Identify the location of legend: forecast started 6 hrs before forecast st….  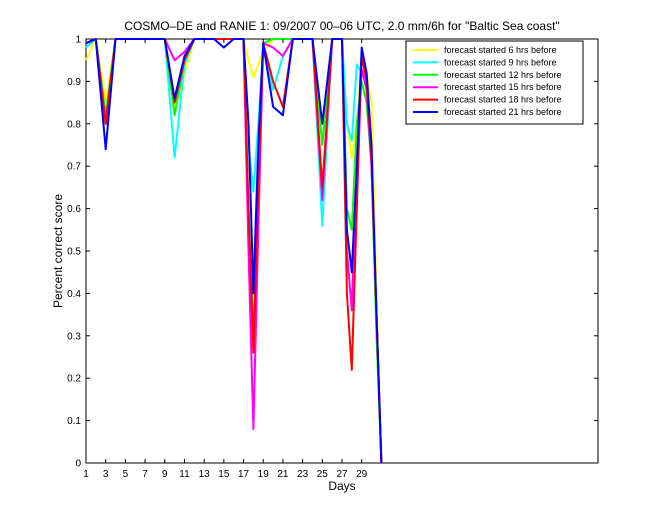
(494, 82).